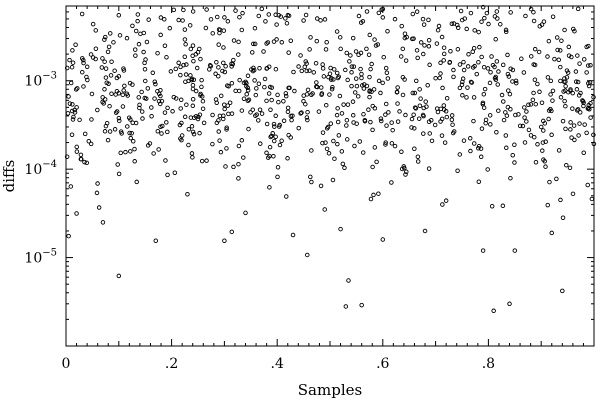 This screenshot has height=400, width=600. I want to click on y-tick-label: 10−5, so click(40, 257).